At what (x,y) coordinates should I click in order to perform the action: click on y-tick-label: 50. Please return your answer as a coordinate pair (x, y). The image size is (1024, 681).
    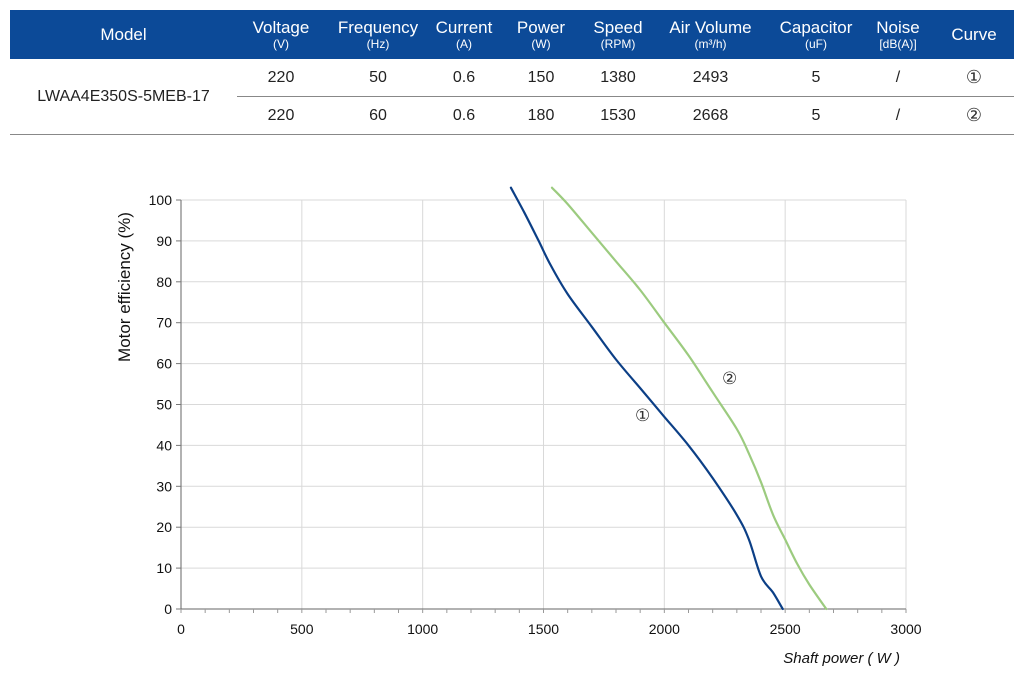
    Looking at the image, I should click on (164, 405).